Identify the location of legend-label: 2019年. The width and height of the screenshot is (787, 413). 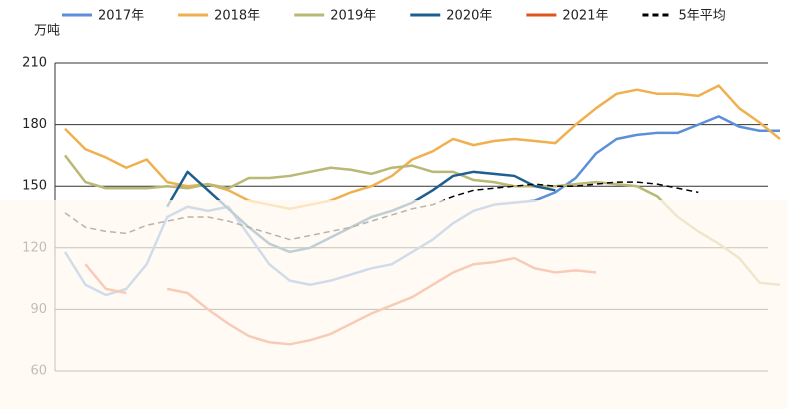
(353, 16).